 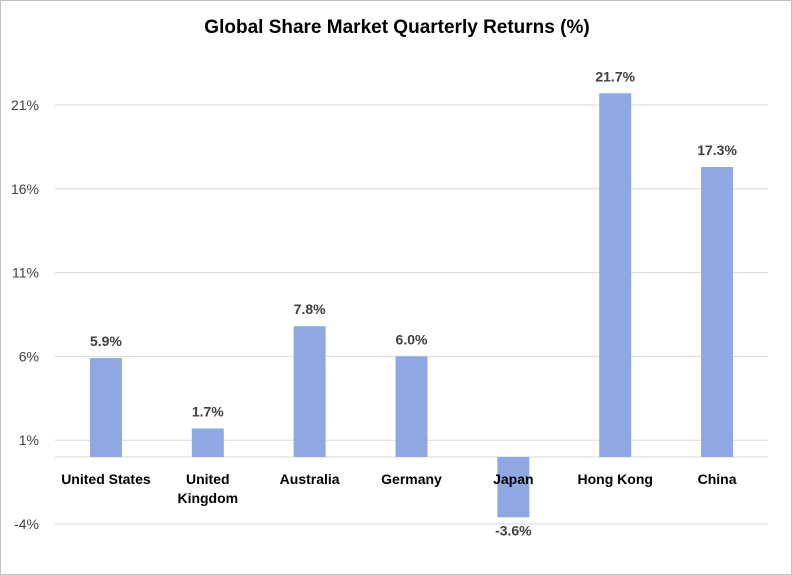 I want to click on y-tick-label: 1%, so click(x=29, y=440).